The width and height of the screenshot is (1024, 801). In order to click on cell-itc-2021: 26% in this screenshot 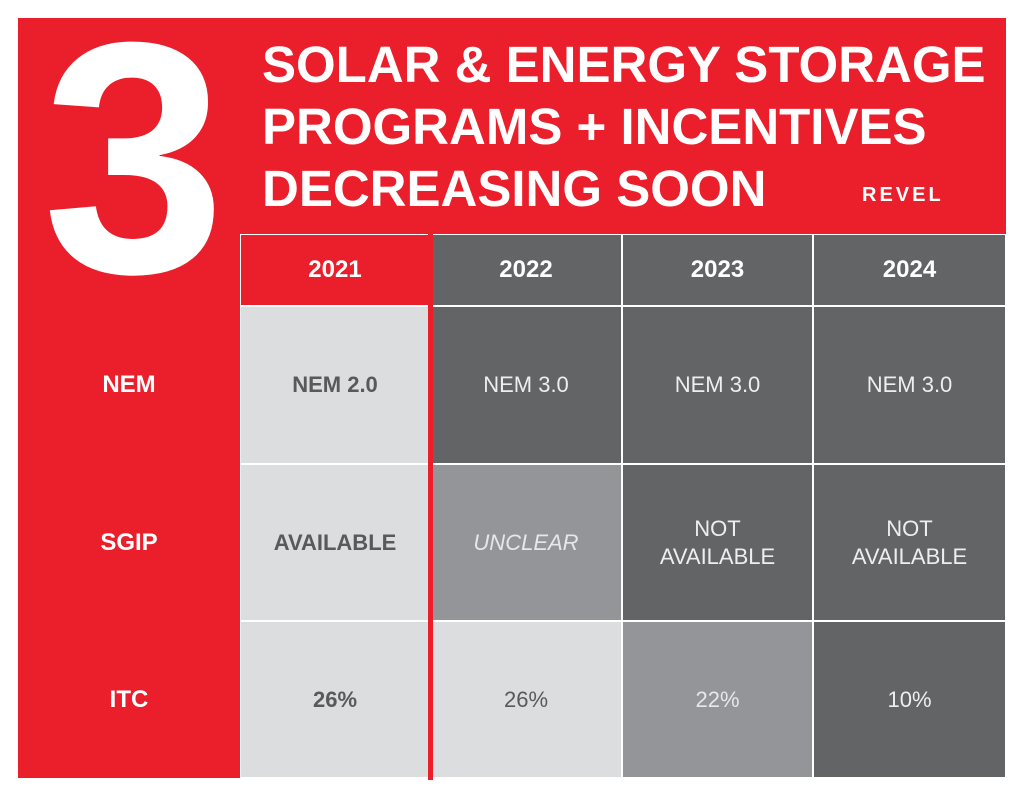, I will do `click(335, 699)`.